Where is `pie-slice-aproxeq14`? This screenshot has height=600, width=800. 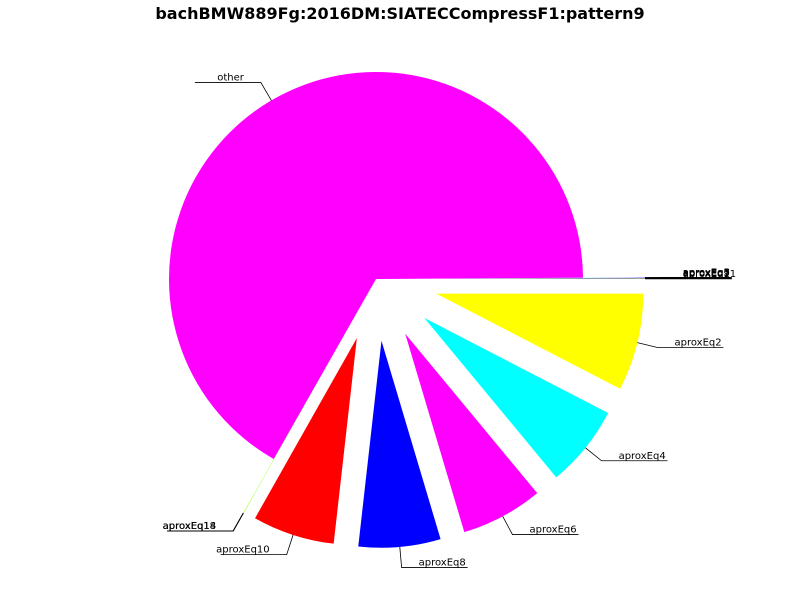
pie-slice-aproxeq14 is located at coordinates (294, 423).